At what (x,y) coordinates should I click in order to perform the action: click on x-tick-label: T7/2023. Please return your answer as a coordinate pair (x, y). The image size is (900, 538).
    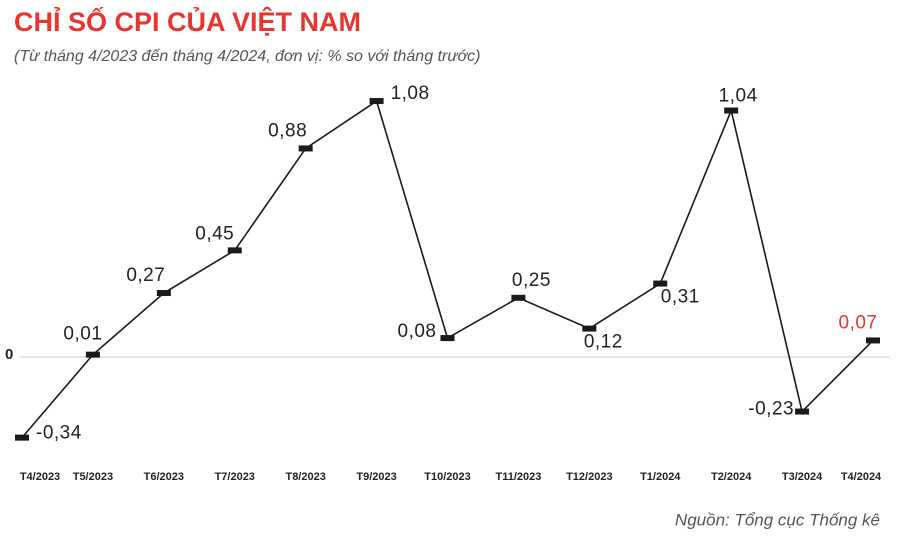
    Looking at the image, I should click on (235, 477).